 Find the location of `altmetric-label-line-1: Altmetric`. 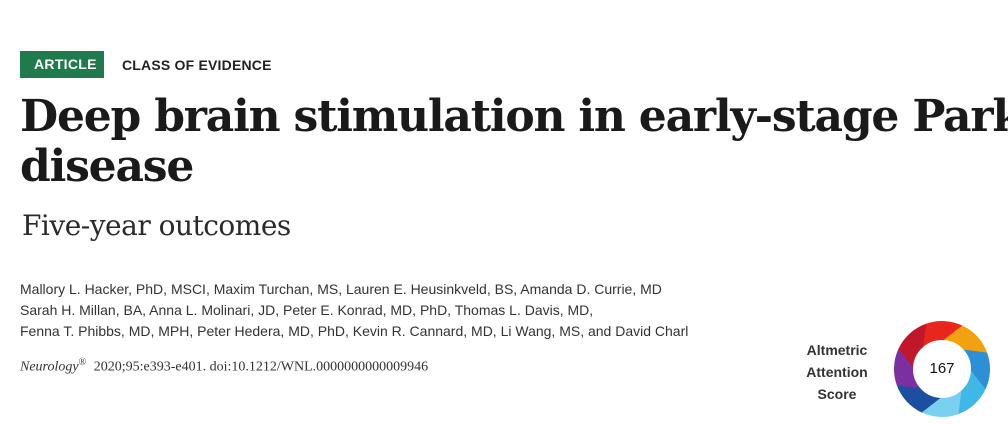

altmetric-label-line-1: Altmetric is located at coordinates (837, 350).